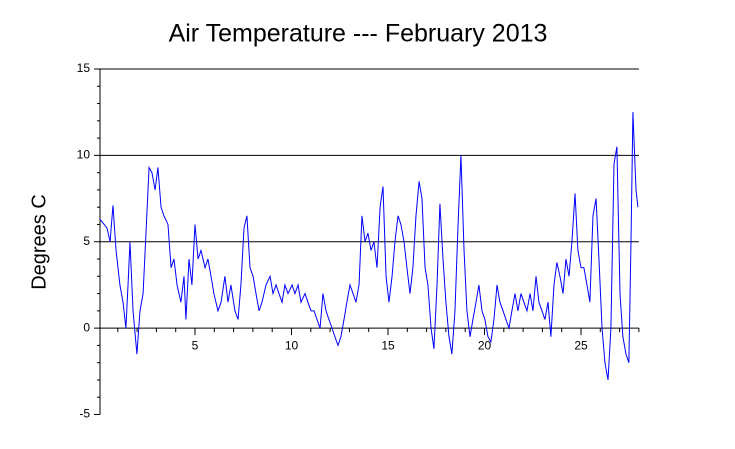 The image size is (735, 449). Describe the element at coordinates (292, 345) in the screenshot. I see `x-tick-label: 10` at that location.